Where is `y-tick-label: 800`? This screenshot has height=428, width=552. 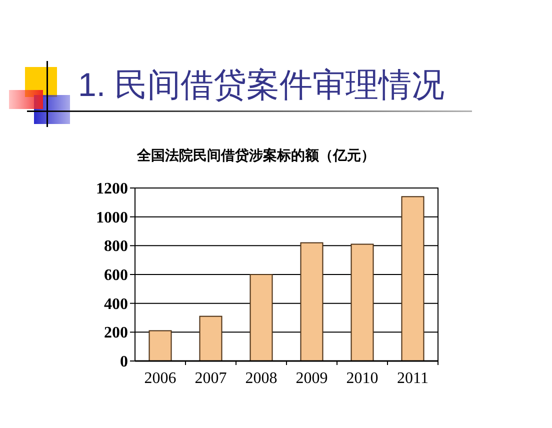 y-tick-label: 800 is located at coordinates (116, 247).